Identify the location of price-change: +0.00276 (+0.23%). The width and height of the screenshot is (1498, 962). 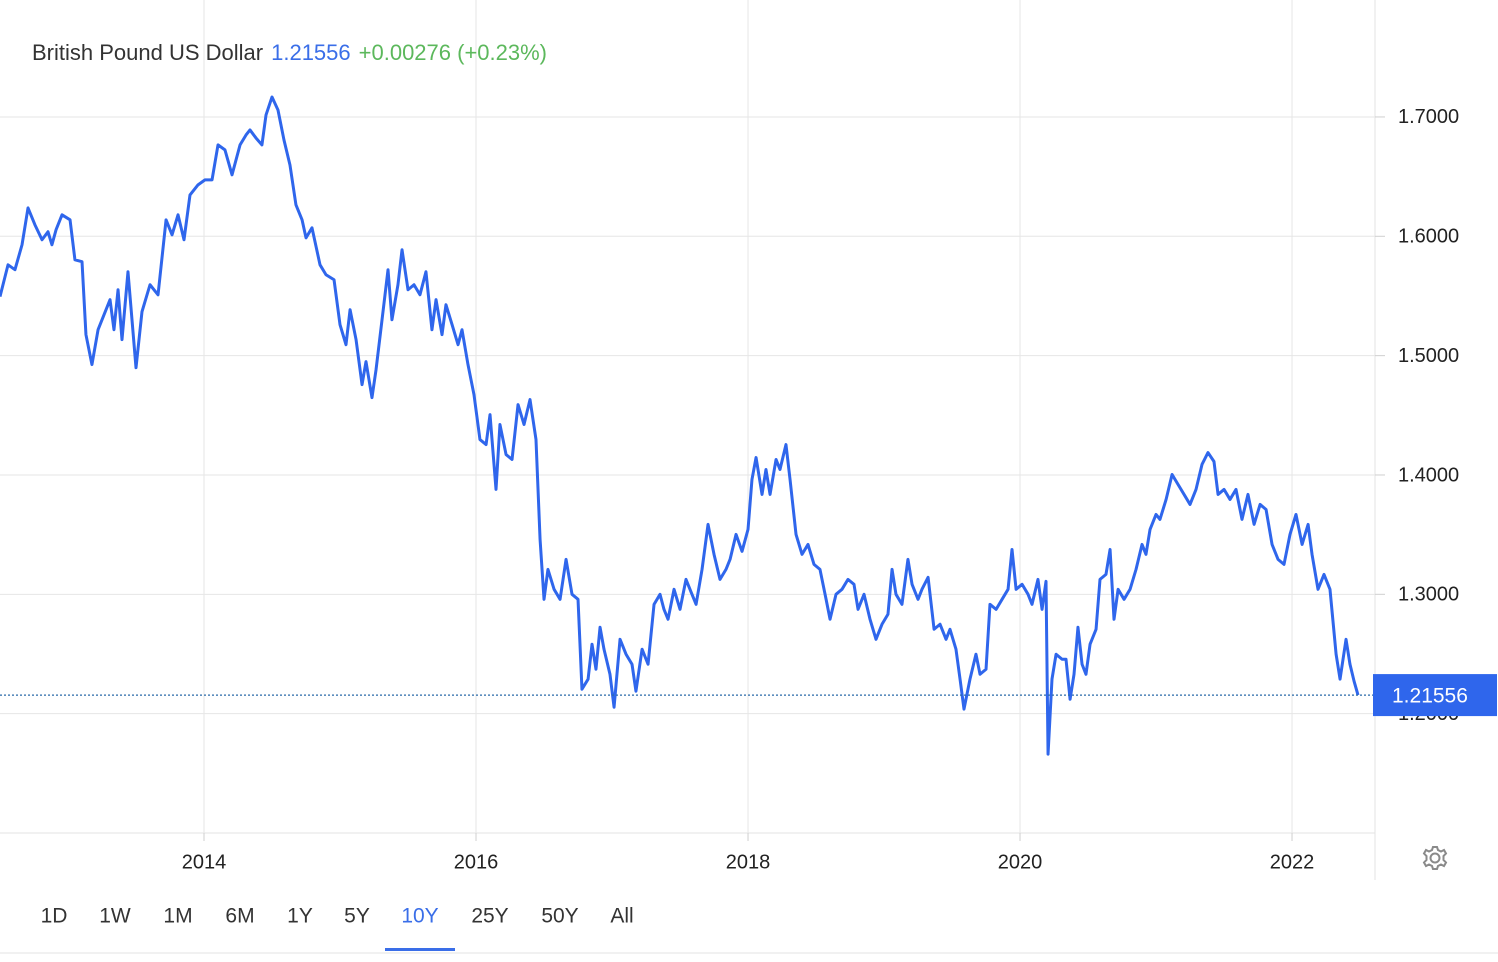
(453, 52).